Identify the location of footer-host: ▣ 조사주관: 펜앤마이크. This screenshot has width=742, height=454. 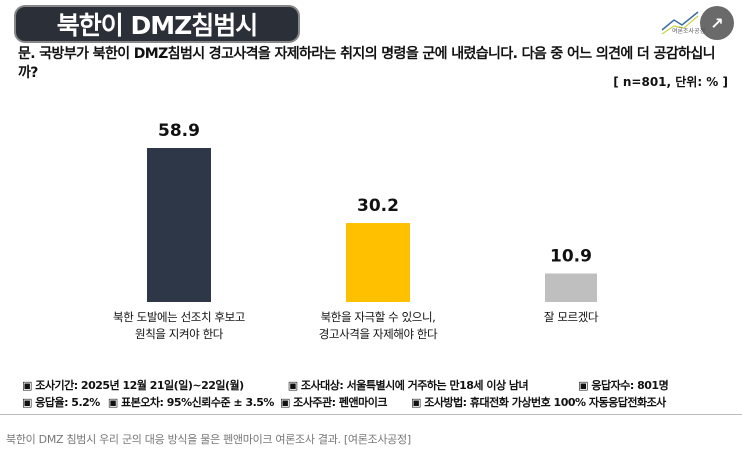
(333, 402).